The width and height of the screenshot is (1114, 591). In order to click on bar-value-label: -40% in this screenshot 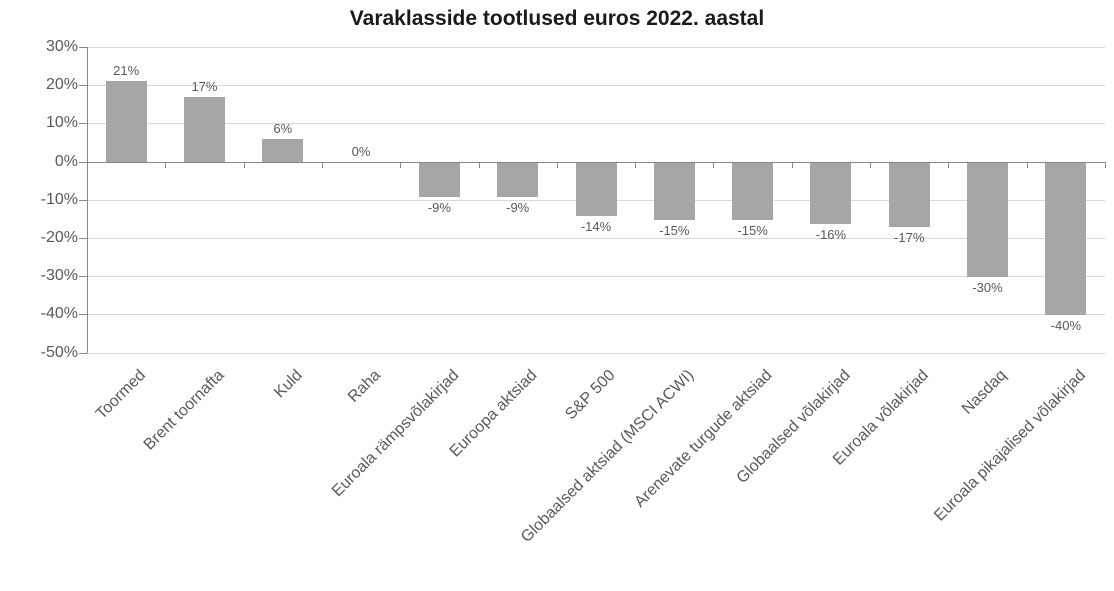, I will do `click(1066, 326)`.